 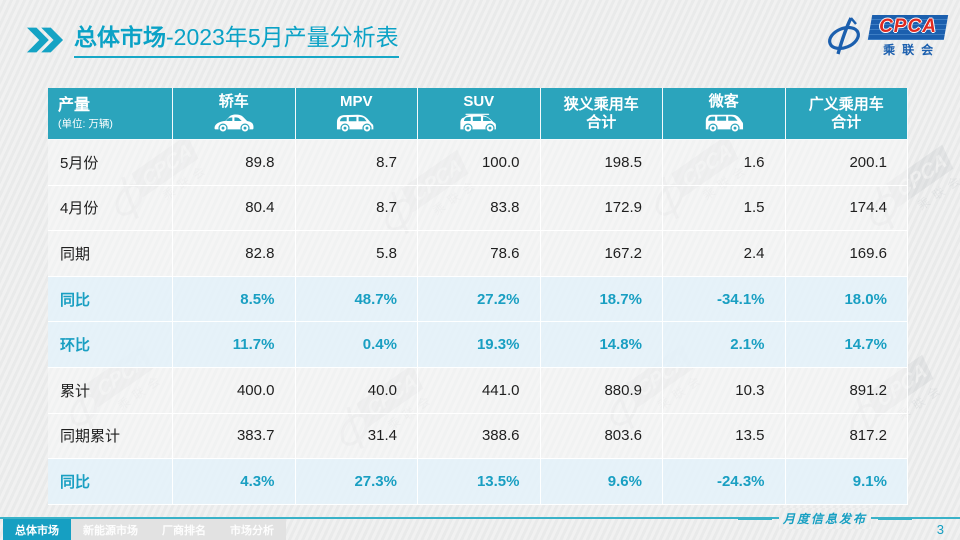 What do you see at coordinates (937, 192) in the screenshot?
I see `svg-text: 乘联会` at bounding box center [937, 192].